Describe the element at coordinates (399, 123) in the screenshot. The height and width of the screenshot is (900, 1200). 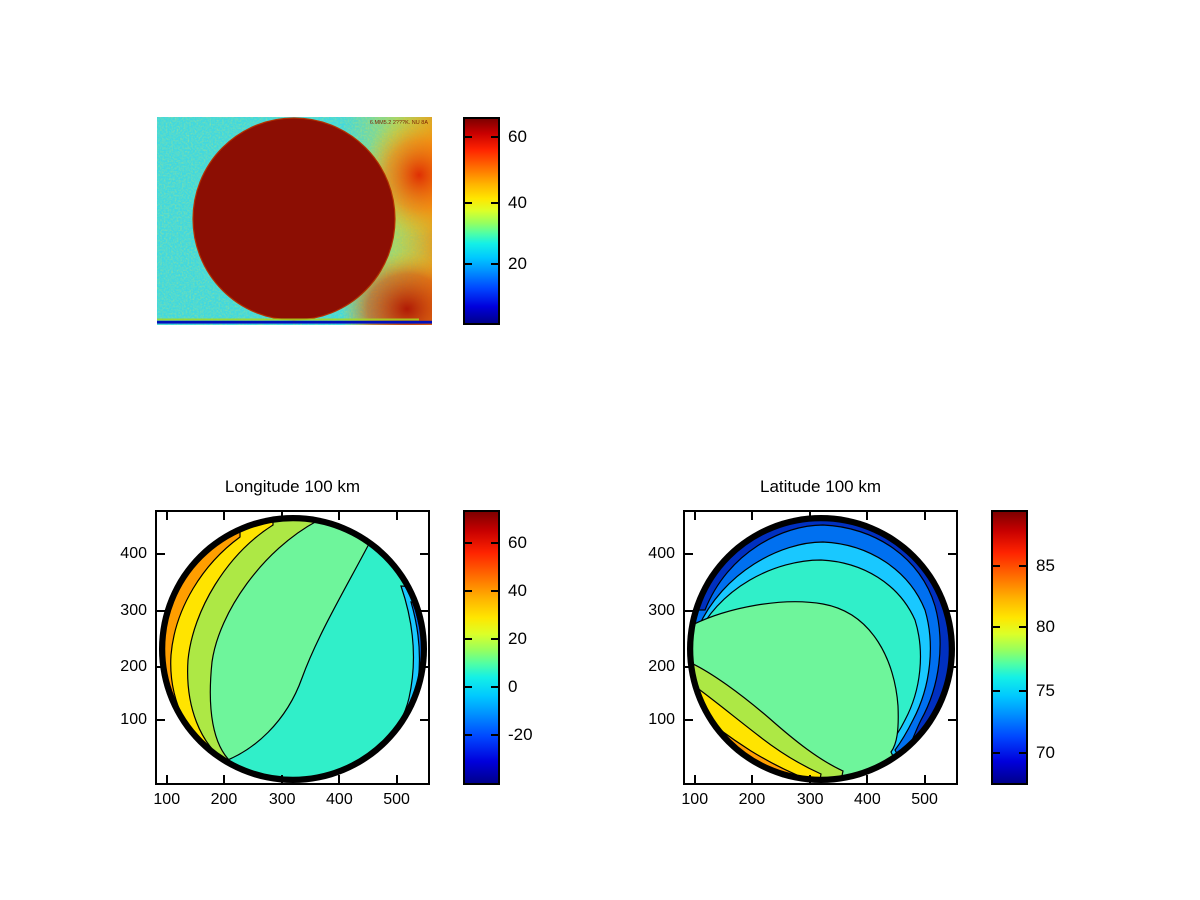
I see `embedded-annotation-text: 6.MM5.2 2???K. NU 8A` at that location.